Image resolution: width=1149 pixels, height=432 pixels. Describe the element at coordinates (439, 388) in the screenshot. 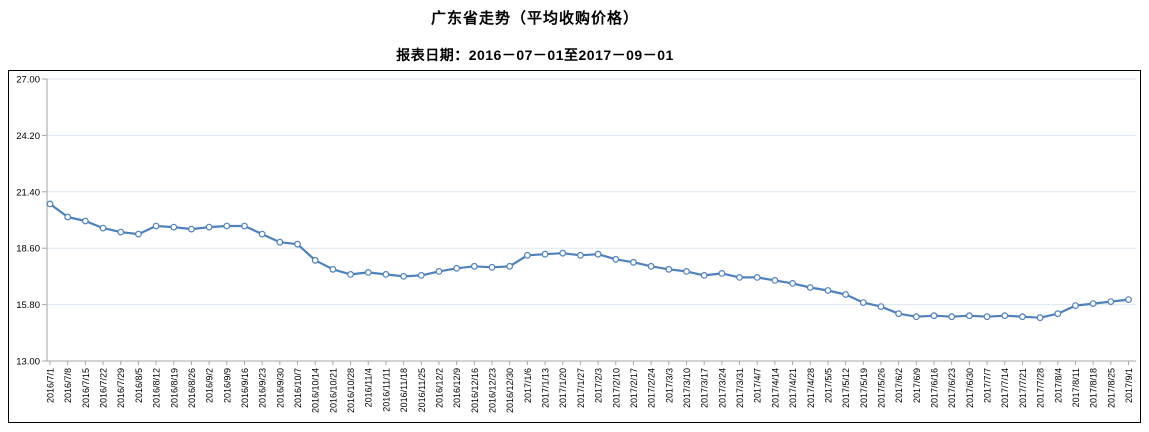

I see `x-axis-label: 2016/12/2` at that location.